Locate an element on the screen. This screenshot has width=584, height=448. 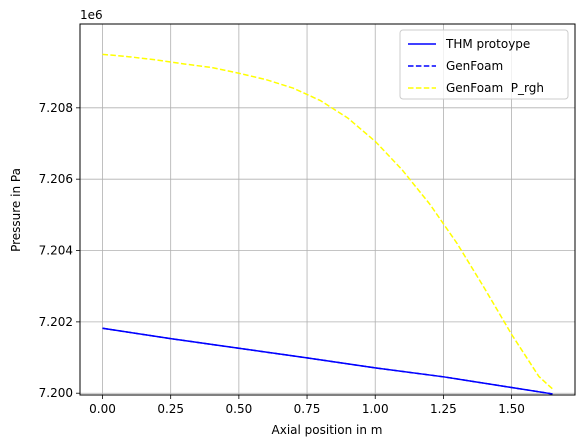
y-tick-label: 7.208 is located at coordinates (56, 108).